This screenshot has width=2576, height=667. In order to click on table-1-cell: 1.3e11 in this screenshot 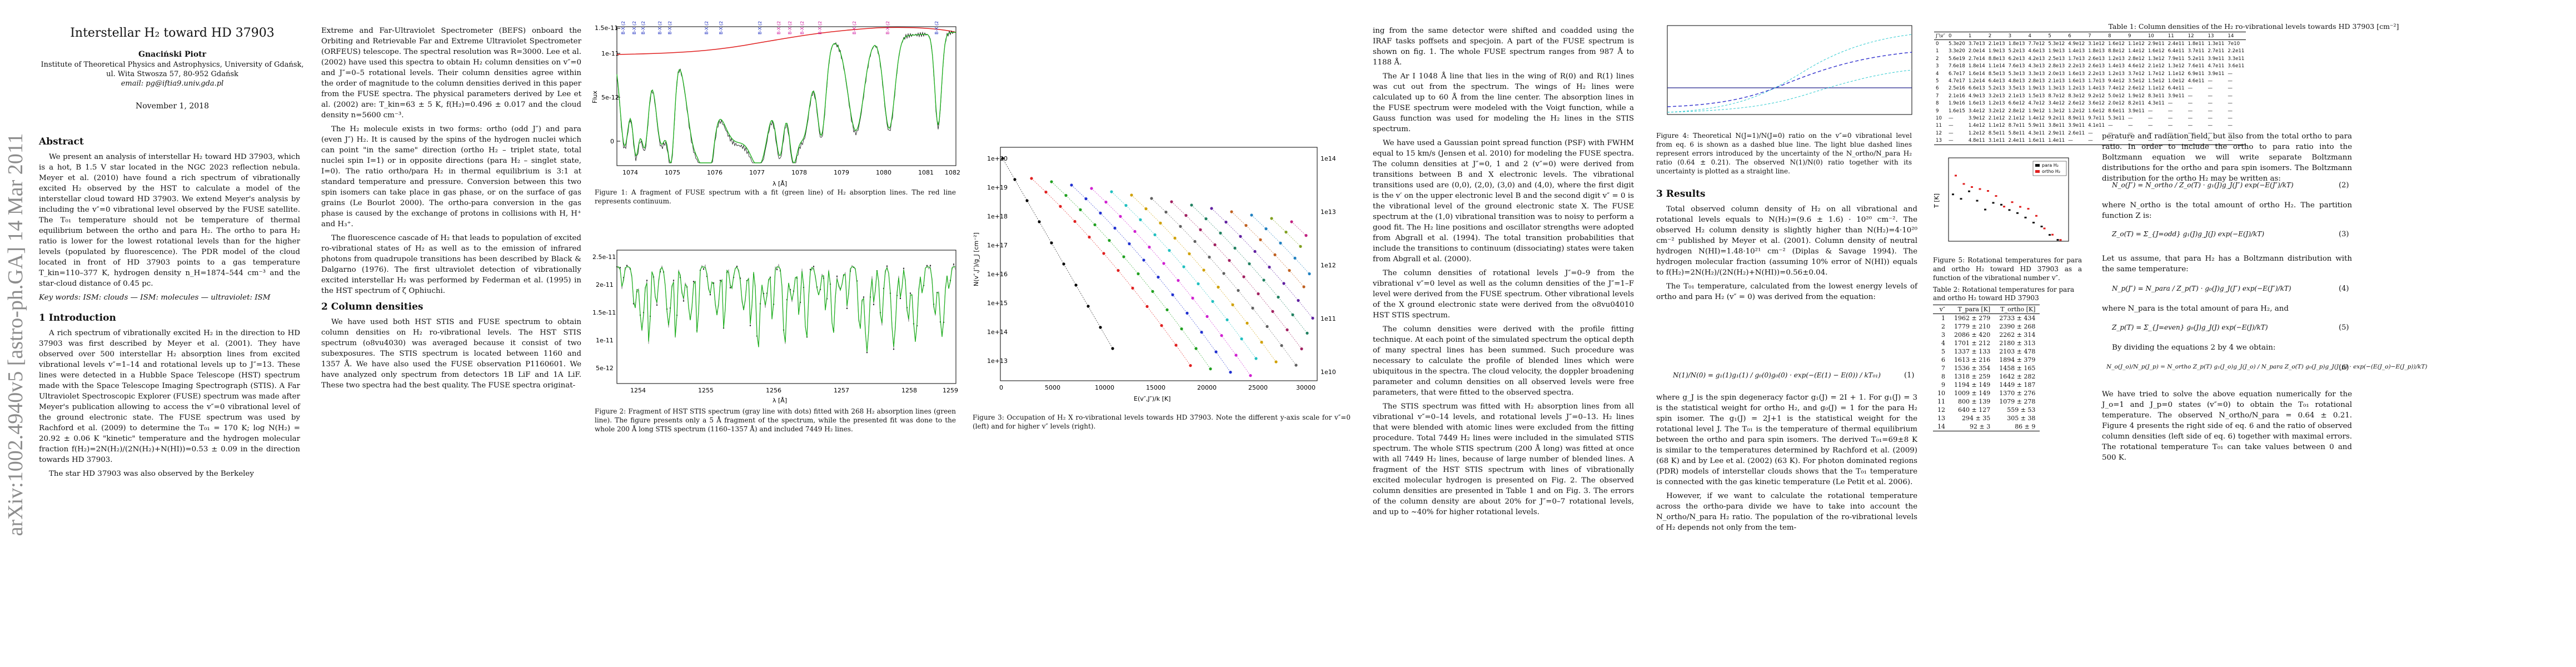, I will do `click(2216, 44)`.